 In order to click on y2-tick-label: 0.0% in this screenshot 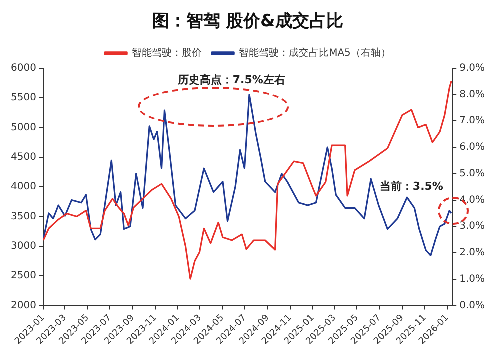, I will do `click(472, 306)`.